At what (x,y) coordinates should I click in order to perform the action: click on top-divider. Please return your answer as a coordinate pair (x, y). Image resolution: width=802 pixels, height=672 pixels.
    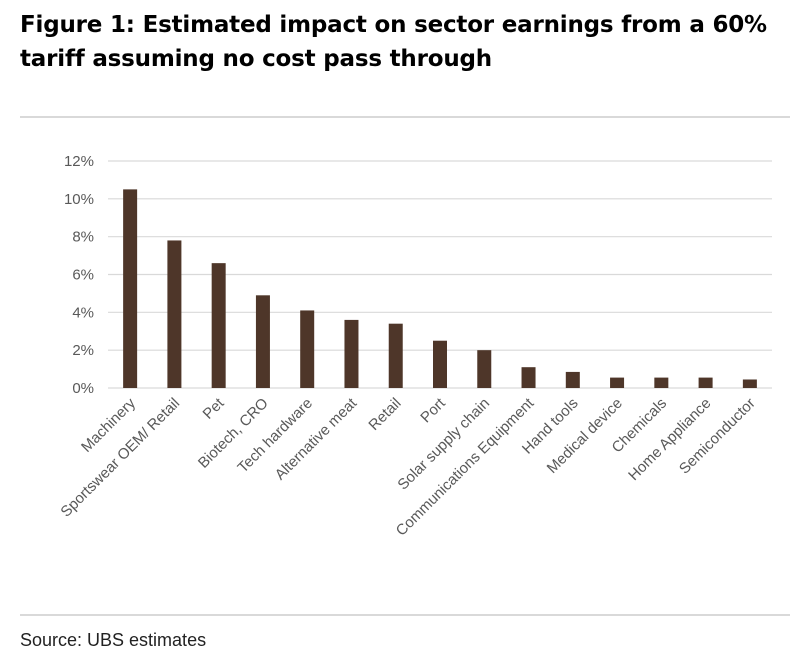
    Looking at the image, I should click on (405, 117).